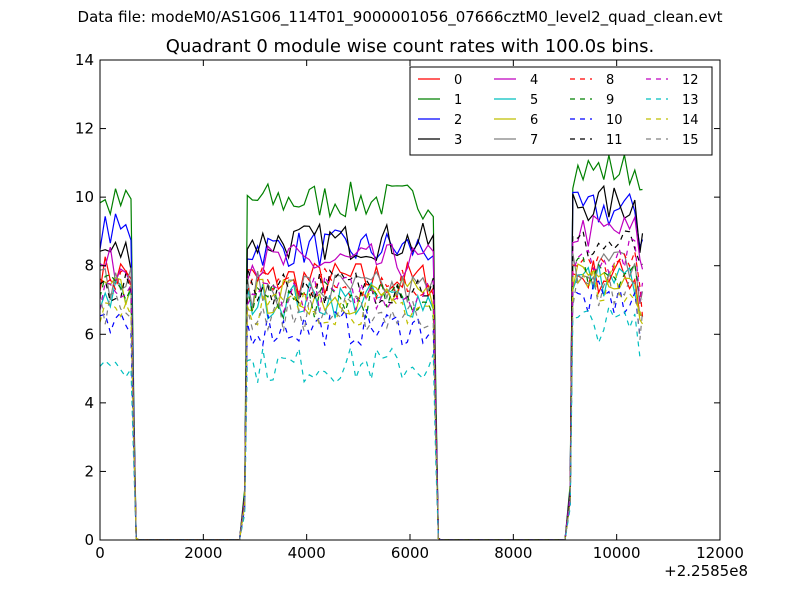 The image size is (800, 600). What do you see at coordinates (89, 471) in the screenshot?
I see `y-tick-label: 2` at bounding box center [89, 471].